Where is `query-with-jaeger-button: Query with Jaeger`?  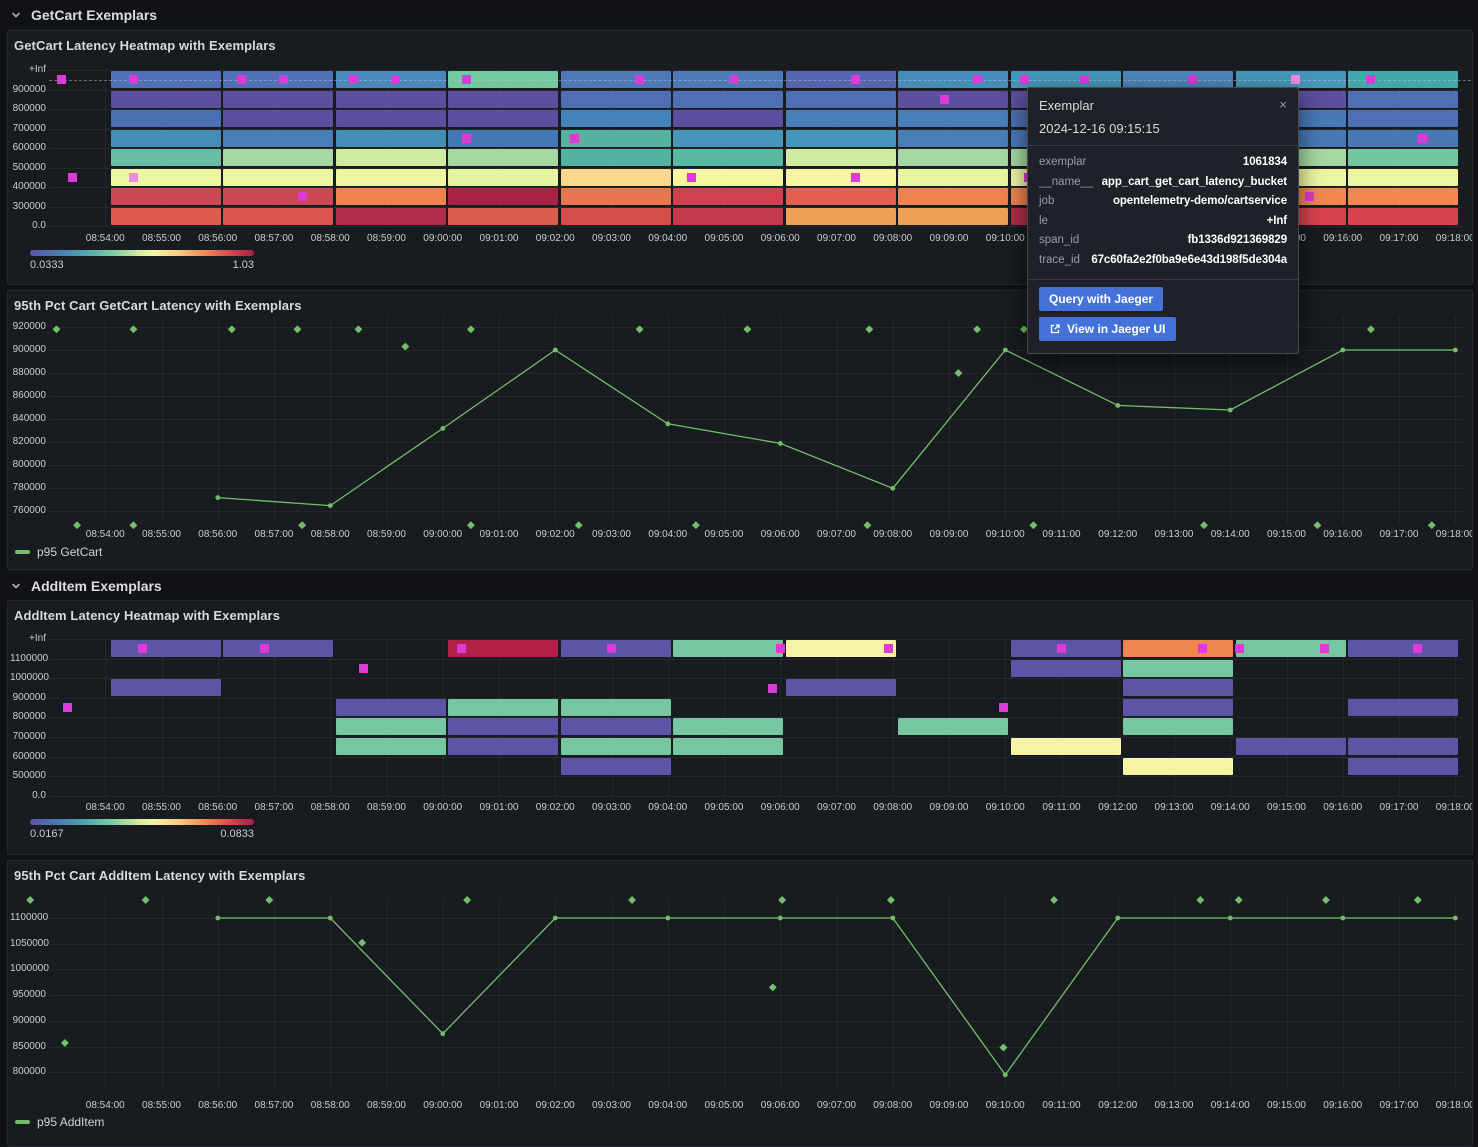
query-with-jaeger-button: Query with Jaeger is located at coordinates (1101, 299).